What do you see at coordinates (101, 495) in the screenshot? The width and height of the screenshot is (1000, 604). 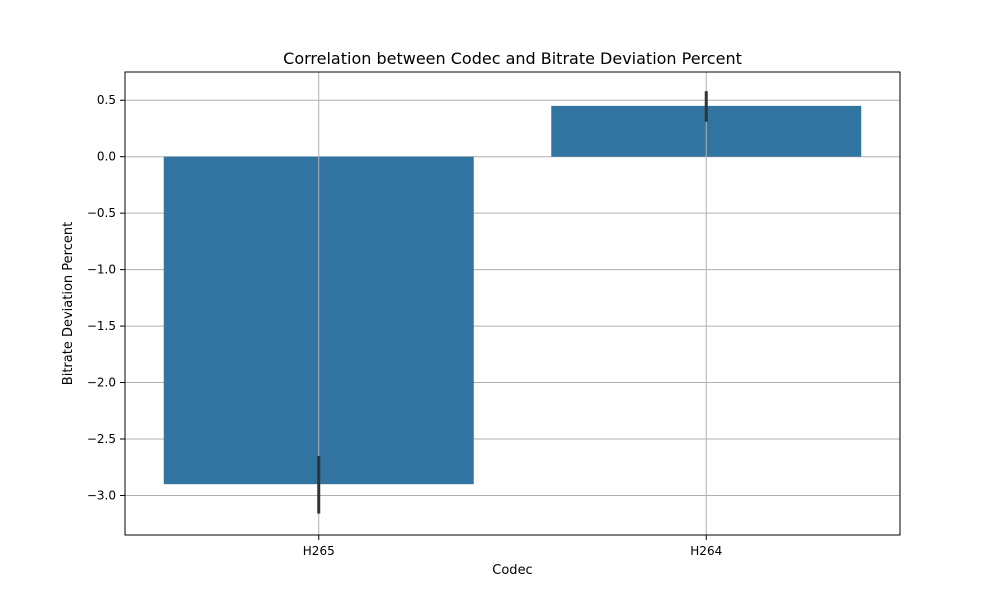 I see `y-tick-label: −3.0` at bounding box center [101, 495].